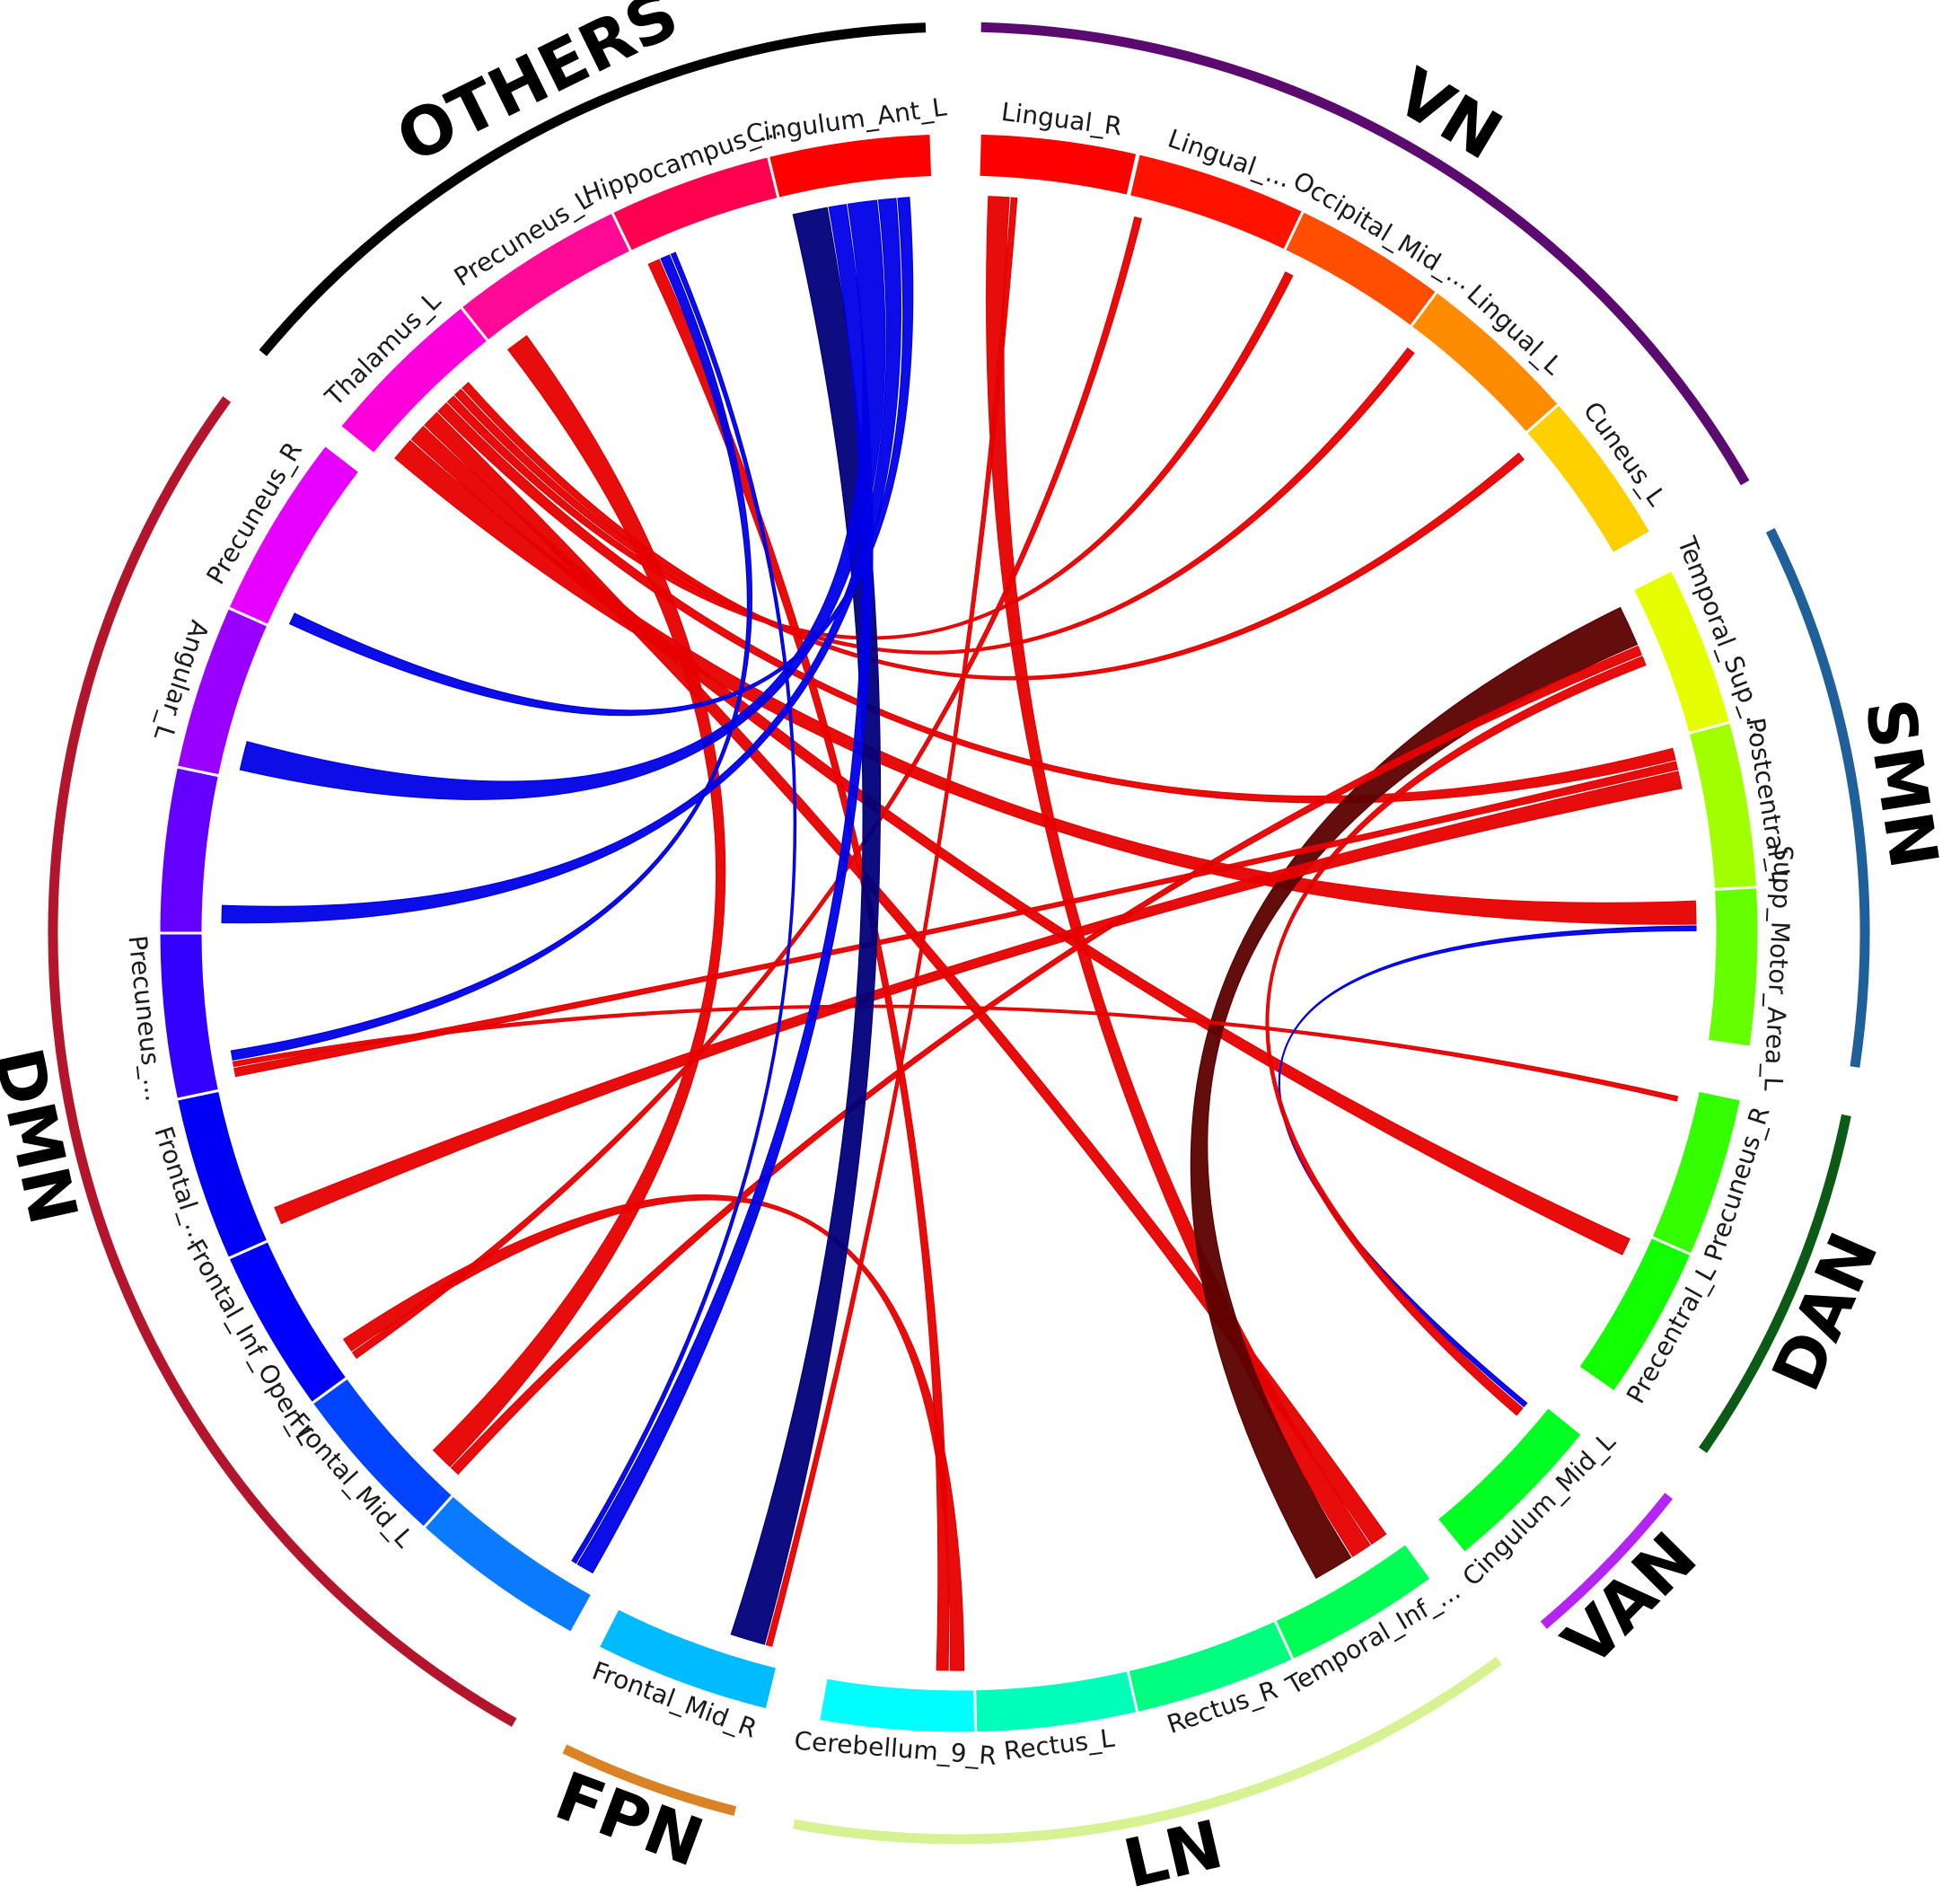 The image size is (1960, 1903). I want to click on region-segment-cuneus-l, so click(1588, 478).